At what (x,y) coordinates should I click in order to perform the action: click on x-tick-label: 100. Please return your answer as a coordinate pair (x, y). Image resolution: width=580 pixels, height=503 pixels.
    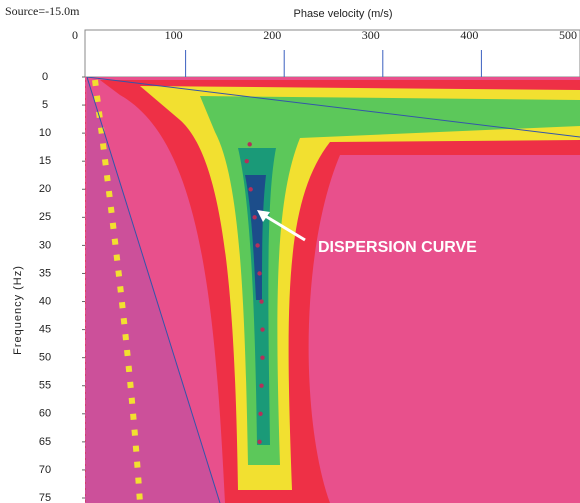
    Looking at the image, I should click on (174, 35).